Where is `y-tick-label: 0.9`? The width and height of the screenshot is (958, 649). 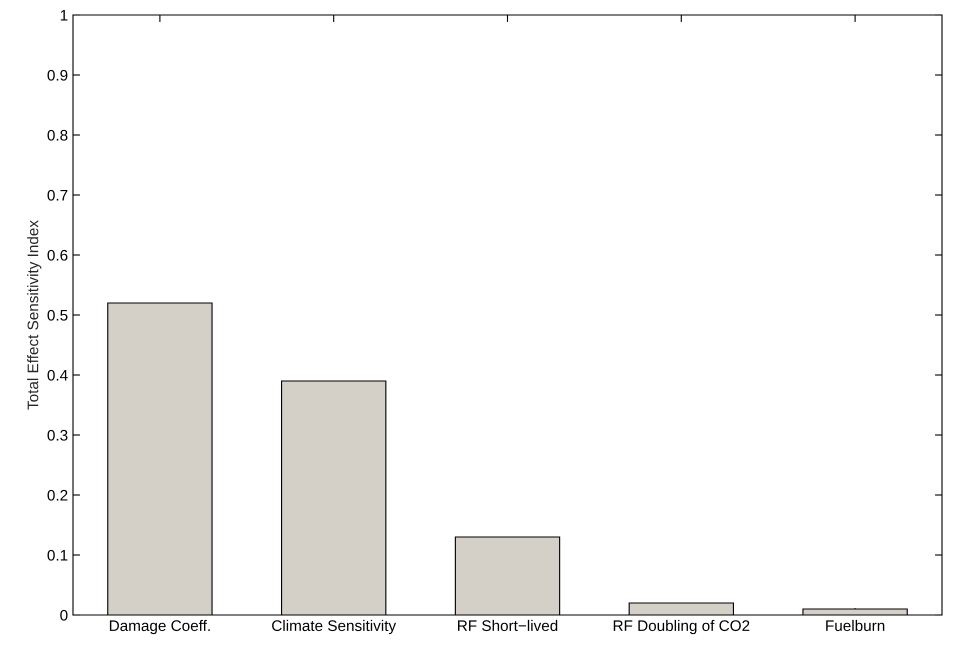
y-tick-label: 0.9 is located at coordinates (58, 75).